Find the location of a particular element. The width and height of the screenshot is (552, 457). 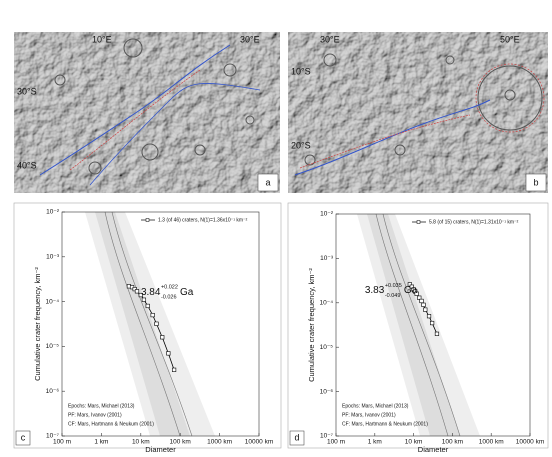

age-minus: -0.049 is located at coordinates (393, 296).